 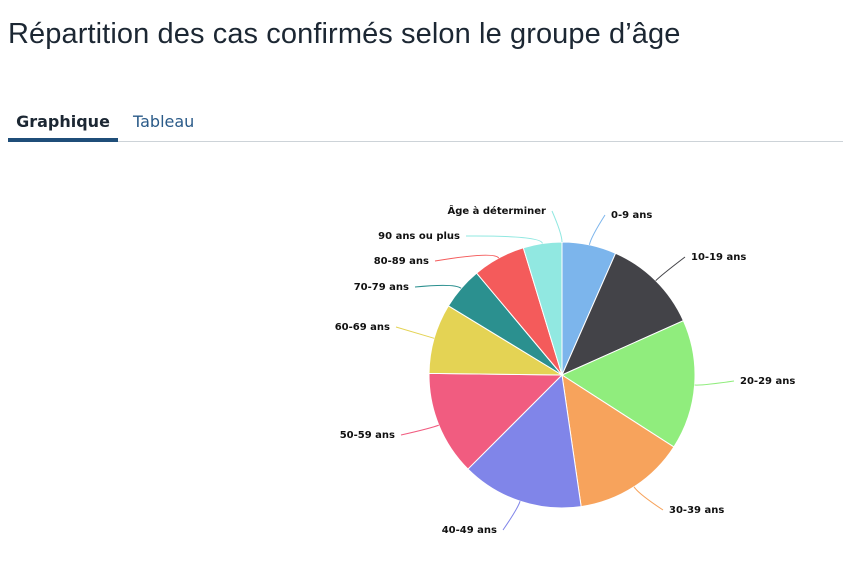 I want to click on slice-label-20-29-ans: 20-29 ans, so click(x=767, y=381).